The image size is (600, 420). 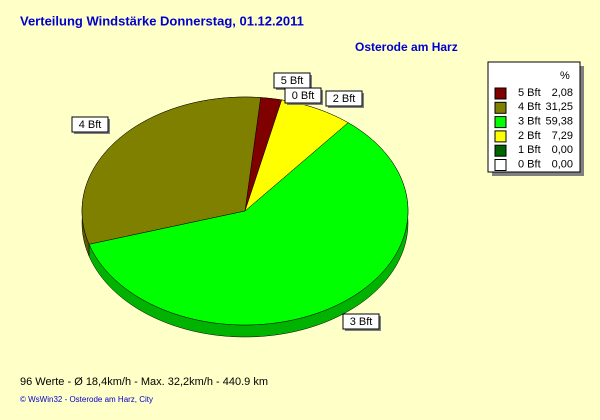 What do you see at coordinates (529, 93) in the screenshot?
I see `legend-label: 5 Bft` at bounding box center [529, 93].